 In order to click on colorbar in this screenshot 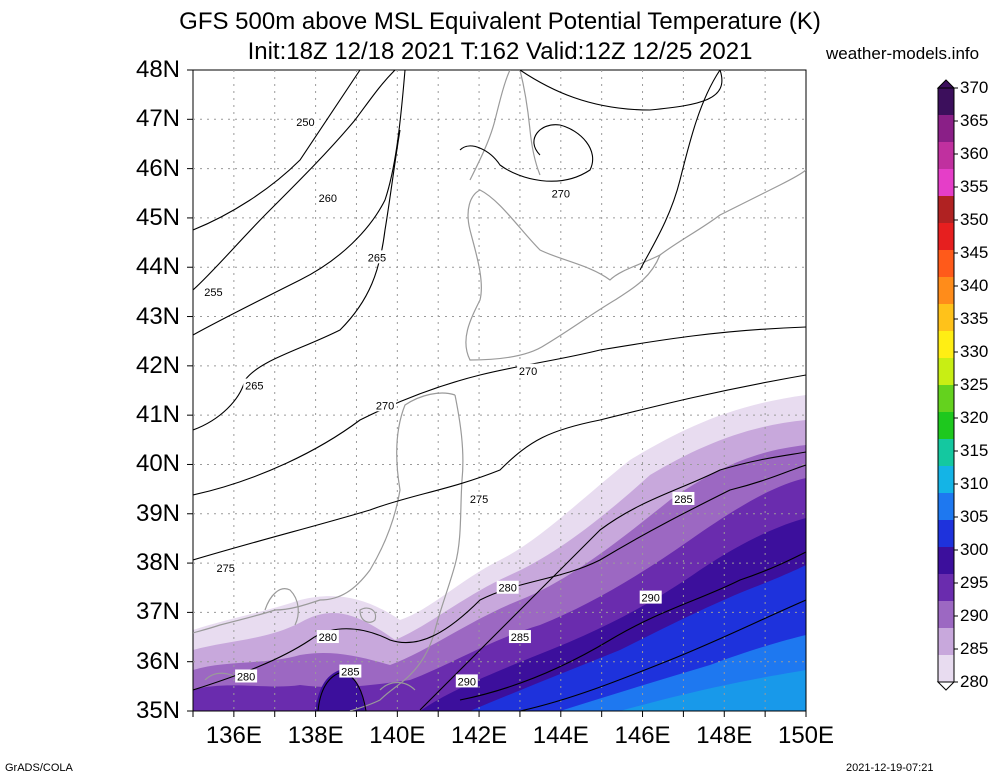, I will do `click(947, 385)`.